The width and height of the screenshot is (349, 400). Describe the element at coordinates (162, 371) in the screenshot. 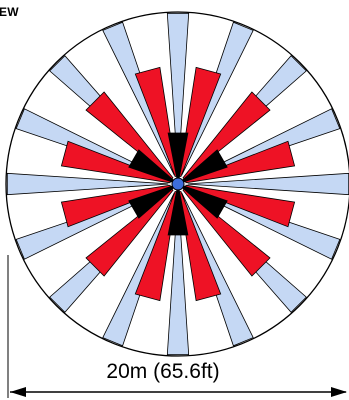

I see `dimension-label: 20m (65.6ft)` at that location.